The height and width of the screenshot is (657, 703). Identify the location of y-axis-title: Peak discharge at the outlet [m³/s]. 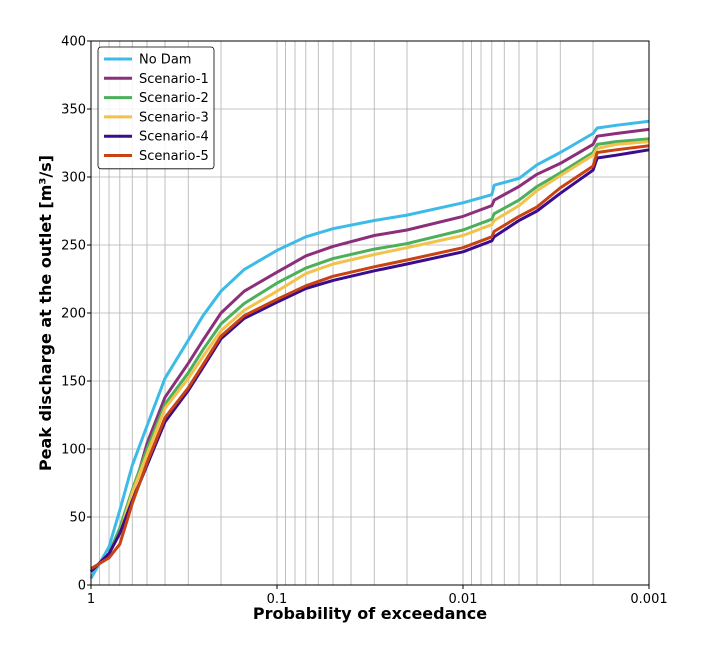
(45, 313).